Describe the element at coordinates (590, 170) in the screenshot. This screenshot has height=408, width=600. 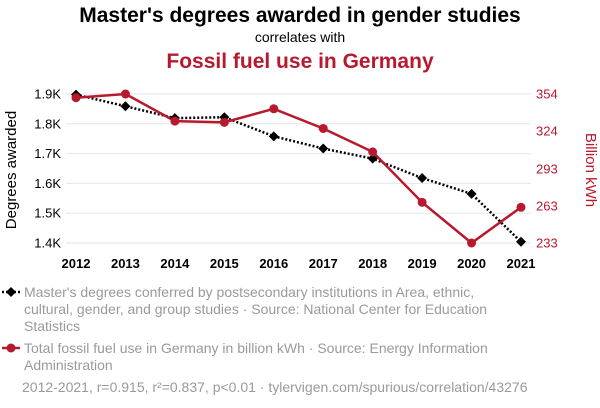
I see `y-right-axis-label: Billion kWh` at that location.